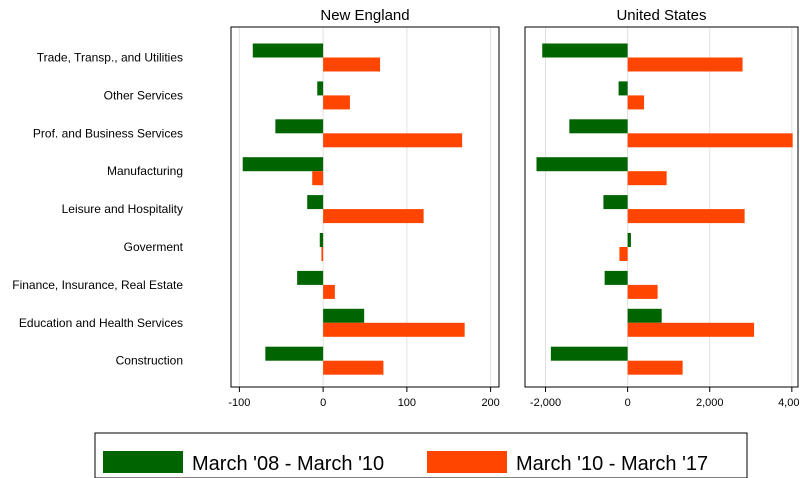  Describe the element at coordinates (407, 403) in the screenshot. I see `x-tick-label: 100` at that location.